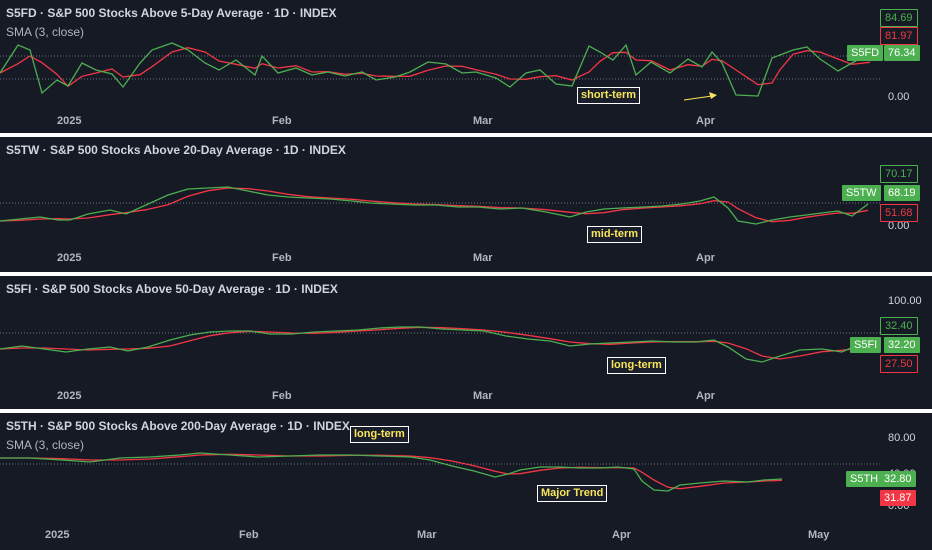 The height and width of the screenshot is (550, 932). What do you see at coordinates (609, 95) in the screenshot?
I see `annotation-note: short-term` at bounding box center [609, 95].